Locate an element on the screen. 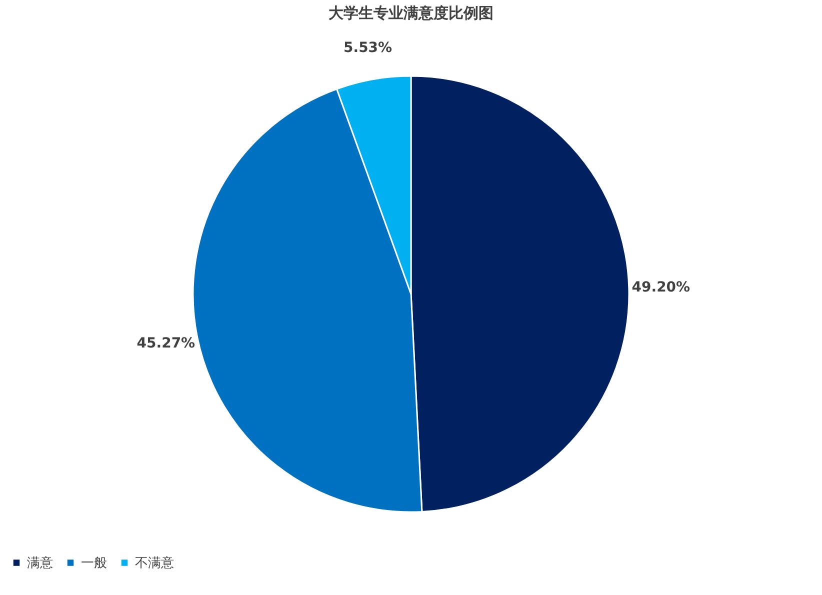 This screenshot has height=595, width=822. data-label: 49.20% is located at coordinates (661, 288).